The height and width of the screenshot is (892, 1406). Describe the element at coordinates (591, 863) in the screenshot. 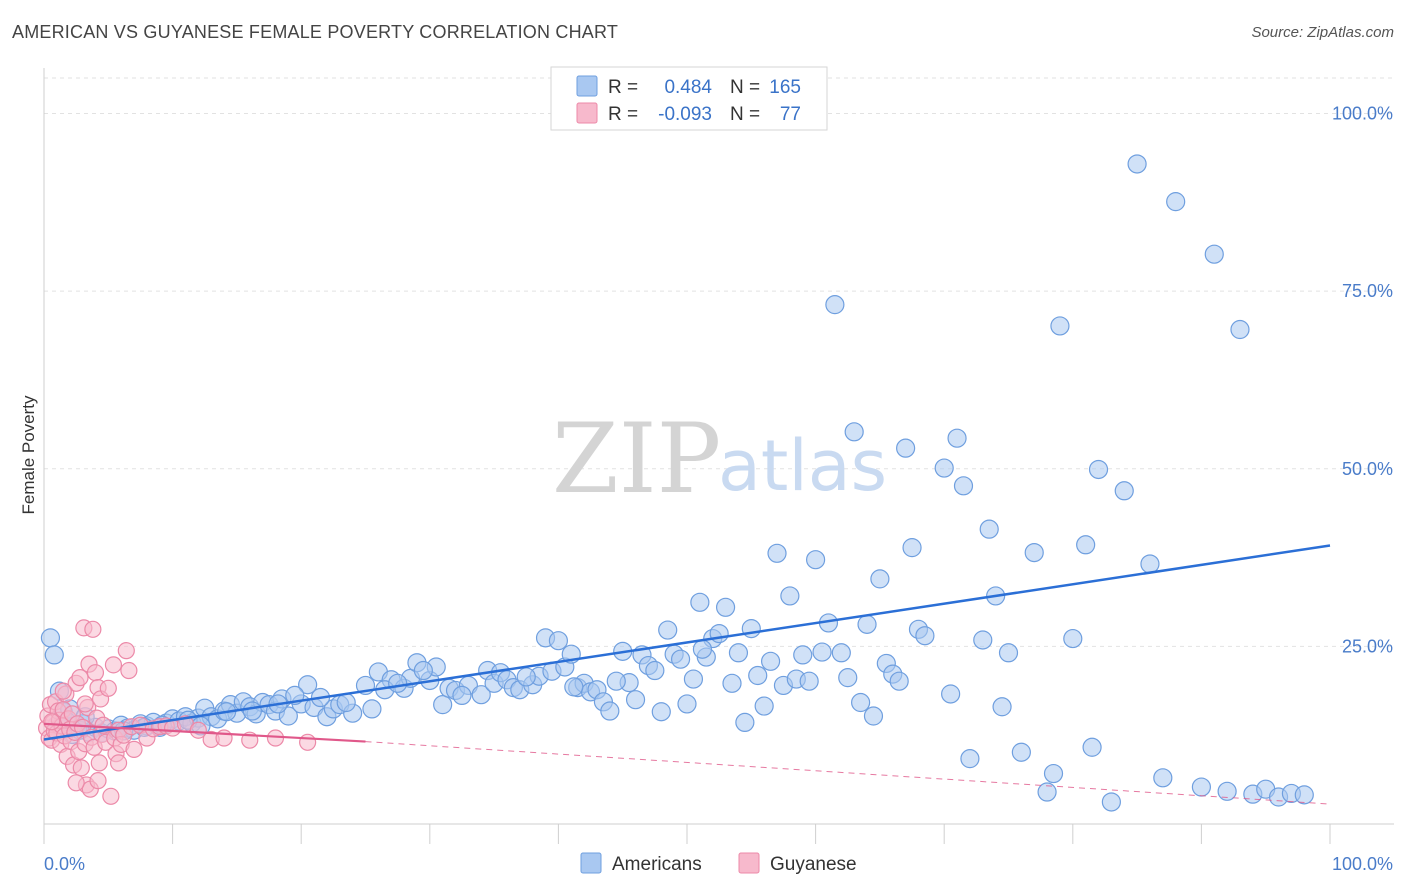

I see `bottom-legend-swatch-americans` at that location.